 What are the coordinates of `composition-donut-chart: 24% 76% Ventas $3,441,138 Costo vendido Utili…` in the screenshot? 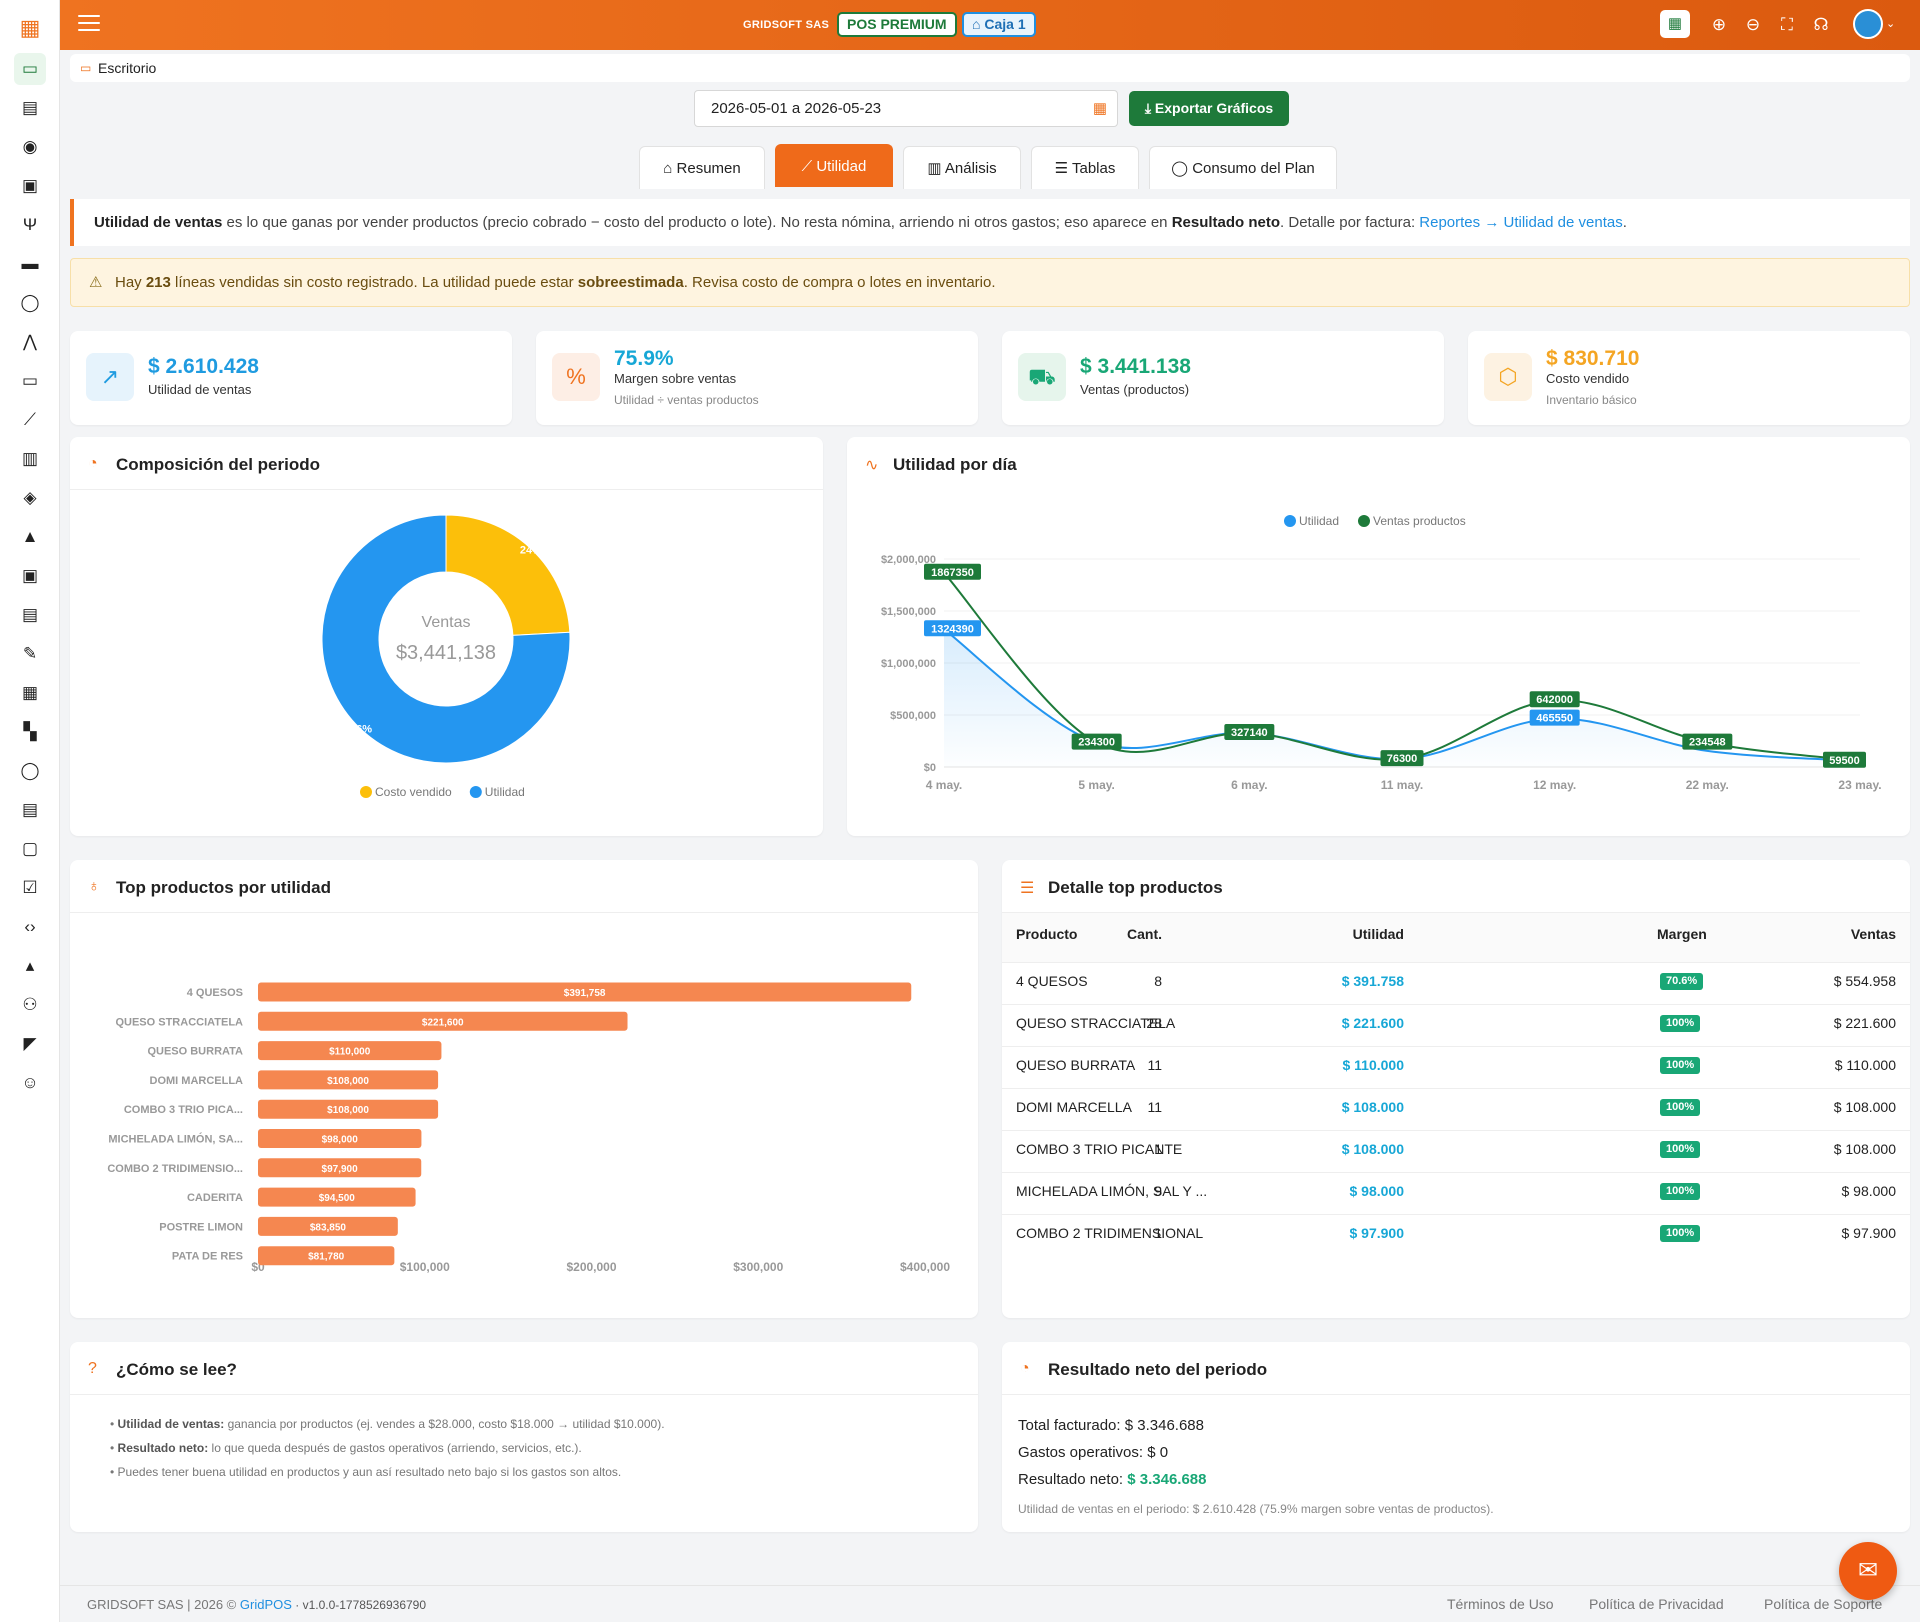 It's located at (446, 656).